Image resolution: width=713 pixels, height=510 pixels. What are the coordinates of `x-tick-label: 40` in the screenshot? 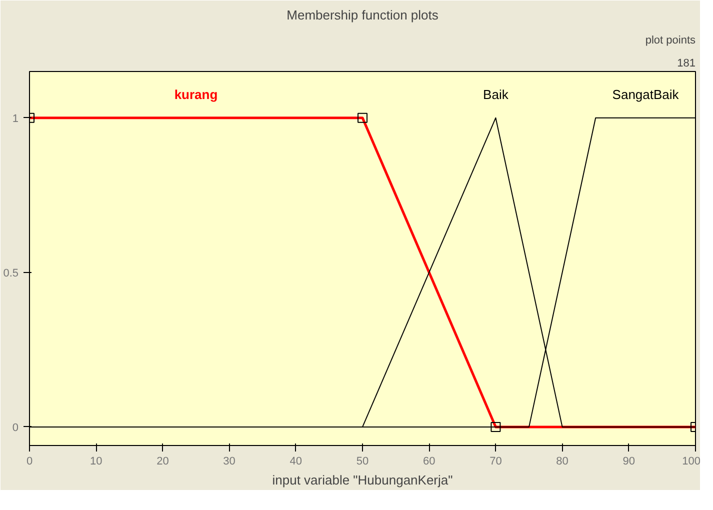 It's located at (296, 462).